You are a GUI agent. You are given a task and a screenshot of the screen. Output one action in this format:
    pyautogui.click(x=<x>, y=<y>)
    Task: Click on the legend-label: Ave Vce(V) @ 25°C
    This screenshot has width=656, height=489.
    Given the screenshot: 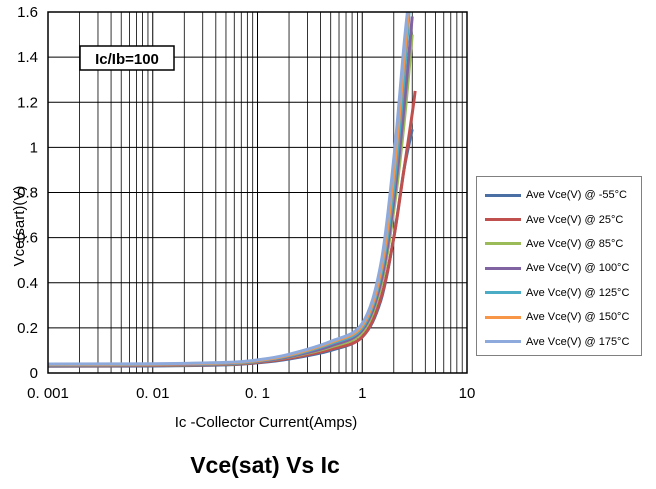 What is the action you would take?
    pyautogui.click(x=575, y=219)
    